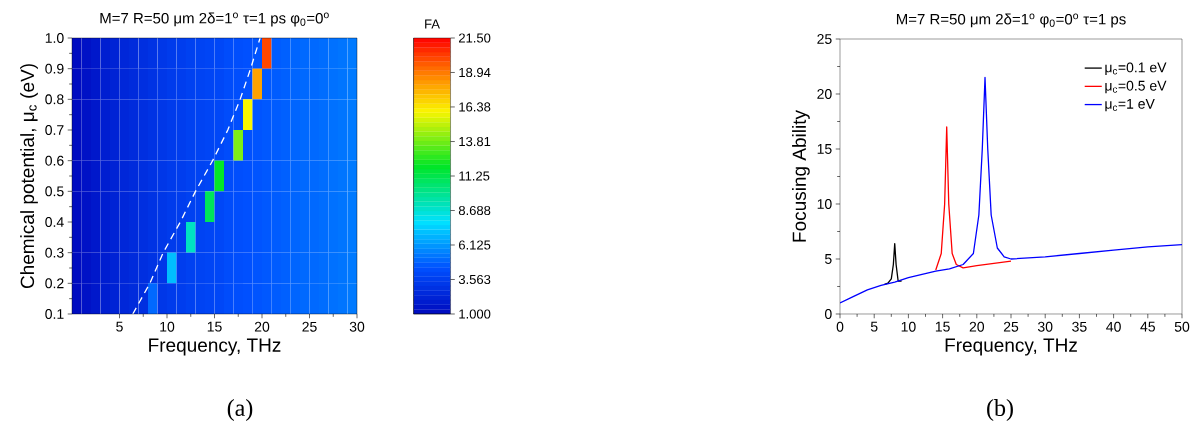 Image resolution: width=1203 pixels, height=445 pixels. Describe the element at coordinates (54, 314) in the screenshot. I see `y-tick-label: 0.1` at that location.